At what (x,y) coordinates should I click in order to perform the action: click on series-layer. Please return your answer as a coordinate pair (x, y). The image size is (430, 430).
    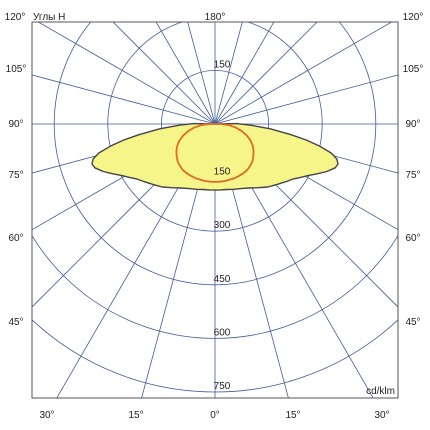
    Looking at the image, I should click on (215, 156).